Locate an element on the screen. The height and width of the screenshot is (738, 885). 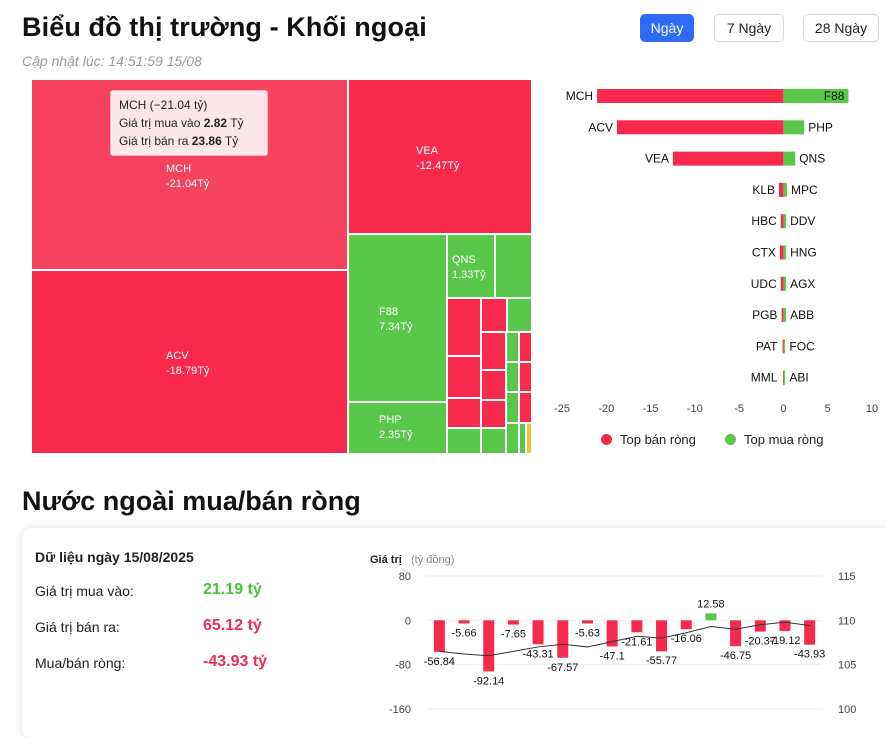
tab-7-days: 7 Ngày is located at coordinates (749, 28).